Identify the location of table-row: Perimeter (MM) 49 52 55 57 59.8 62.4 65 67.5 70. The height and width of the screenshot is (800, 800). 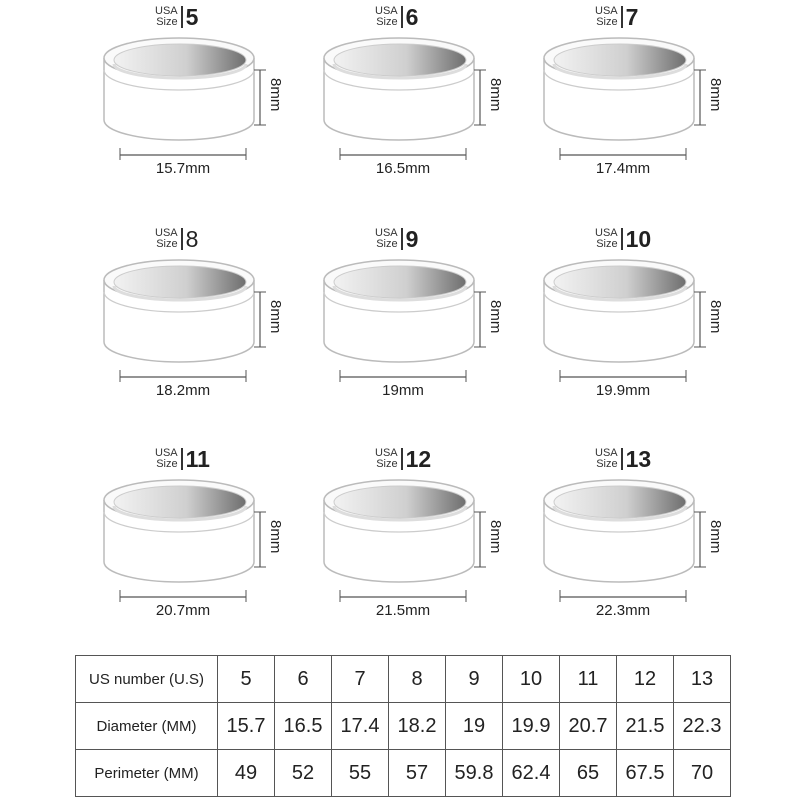
(403, 773).